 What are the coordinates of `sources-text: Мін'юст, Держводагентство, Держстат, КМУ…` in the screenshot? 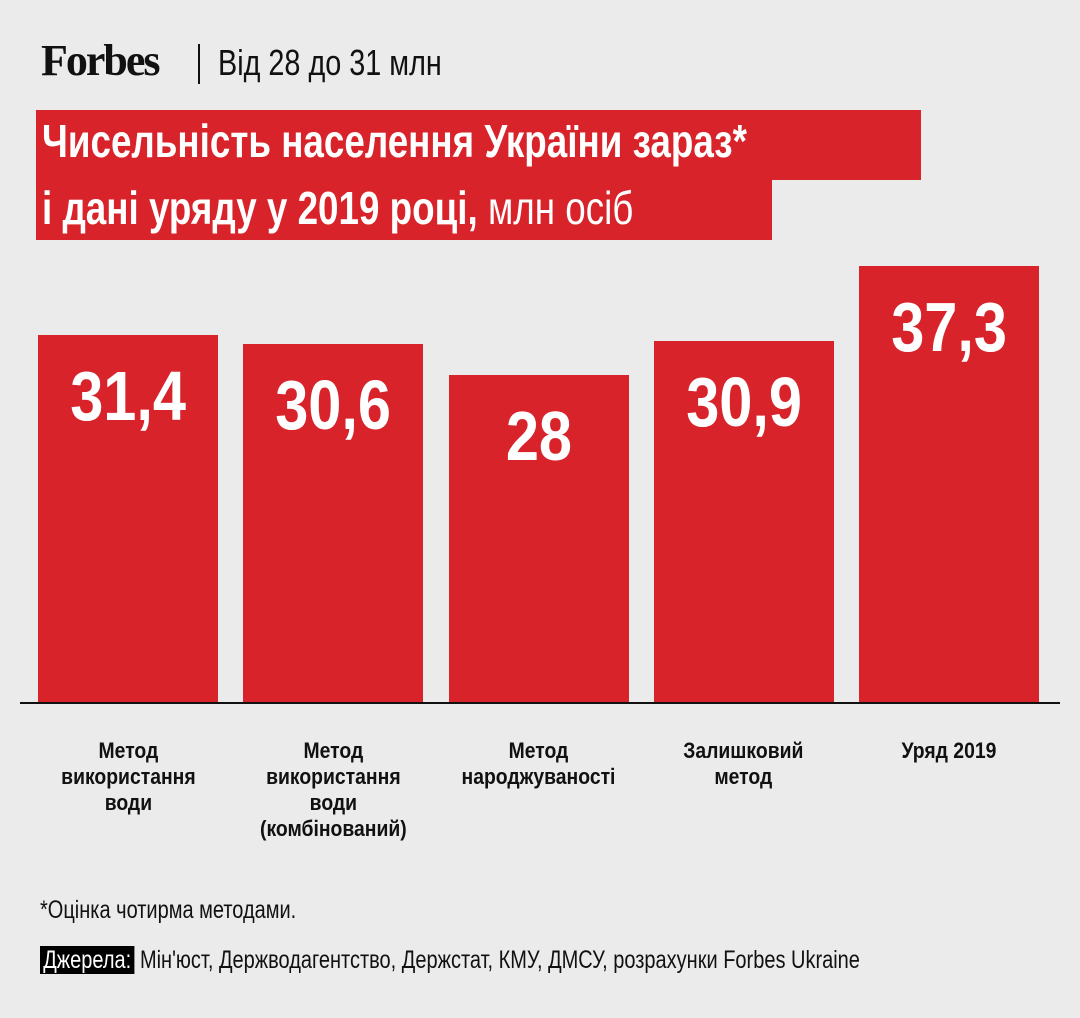 It's located at (499, 960).